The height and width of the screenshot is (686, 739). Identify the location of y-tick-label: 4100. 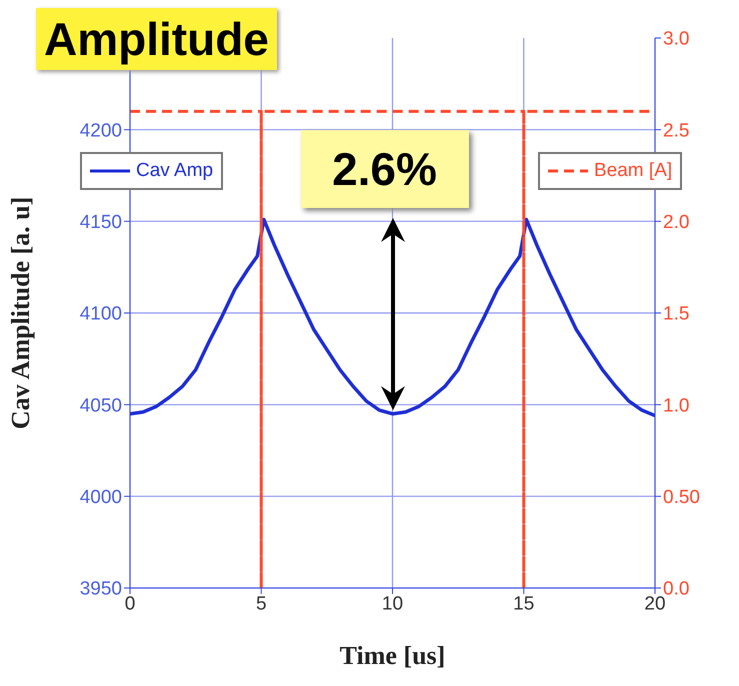
(101, 314).